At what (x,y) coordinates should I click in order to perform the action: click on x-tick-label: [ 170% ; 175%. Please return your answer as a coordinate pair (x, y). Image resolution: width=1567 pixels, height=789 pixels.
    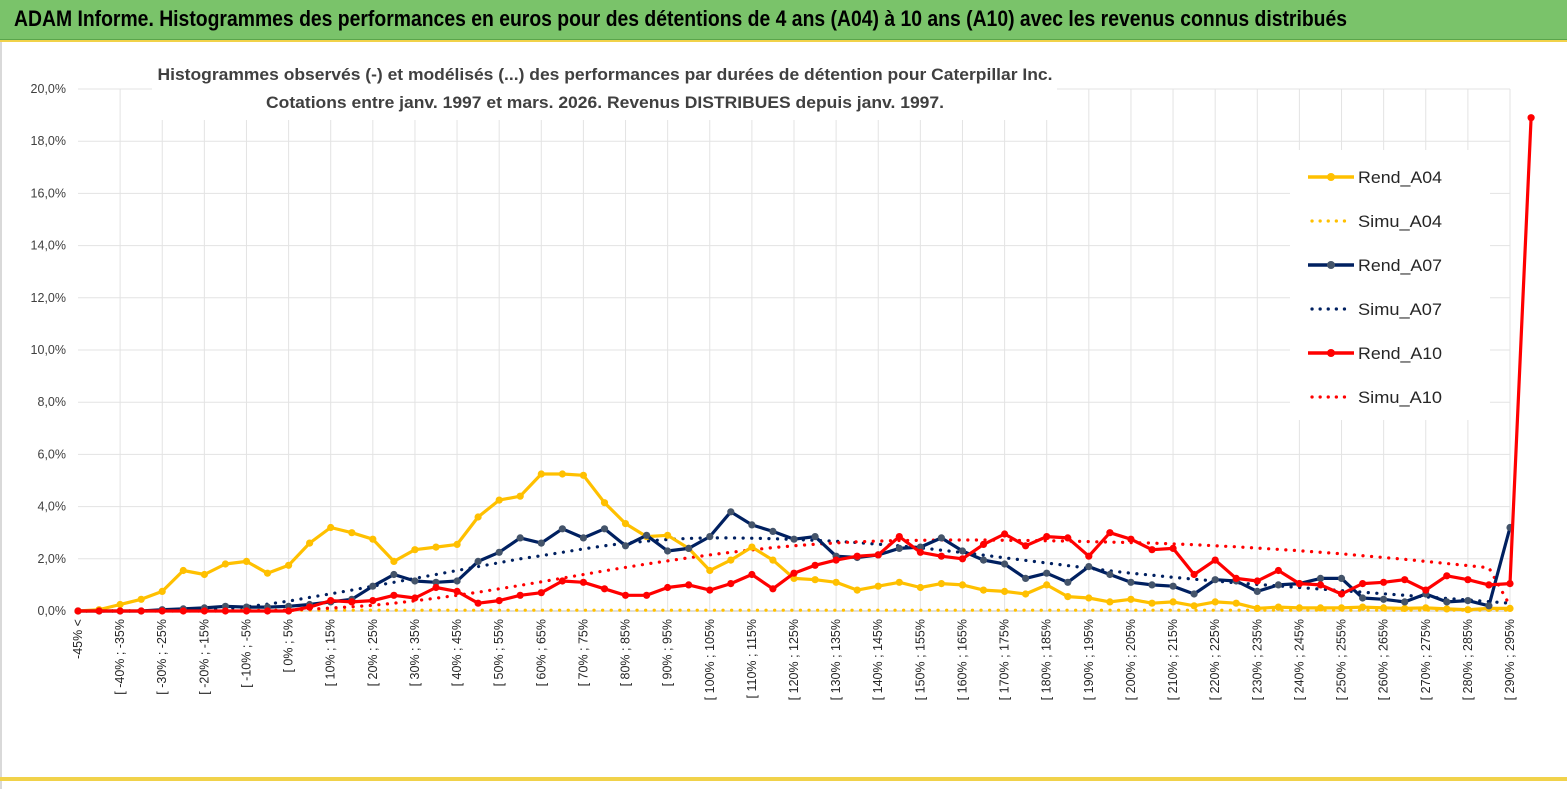
    Looking at the image, I should click on (1005, 659).